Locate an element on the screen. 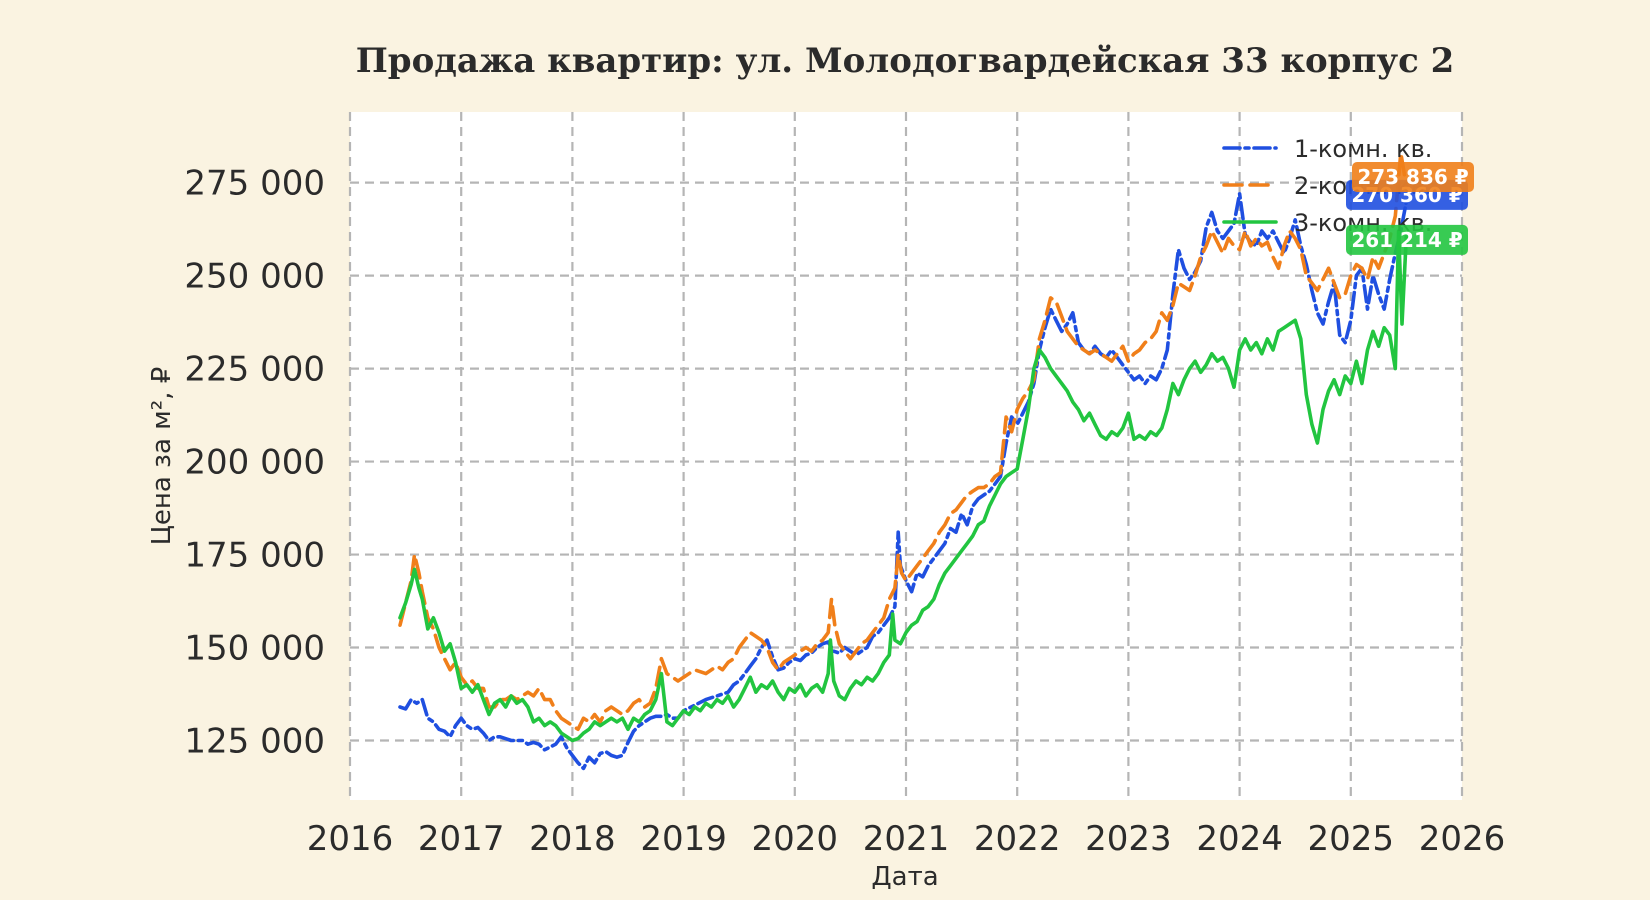 The height and width of the screenshot is (900, 1650). x-tick-label: 2025 is located at coordinates (1351, 839).